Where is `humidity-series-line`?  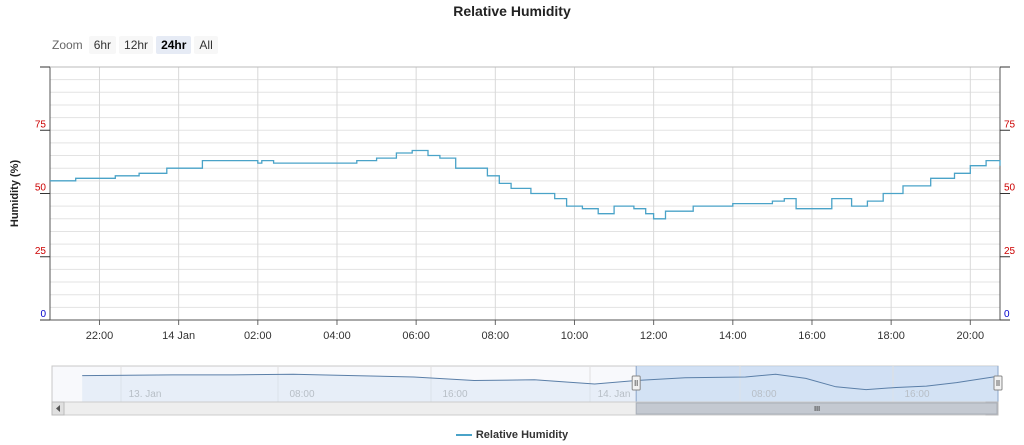
humidity-series-line is located at coordinates (525, 184).